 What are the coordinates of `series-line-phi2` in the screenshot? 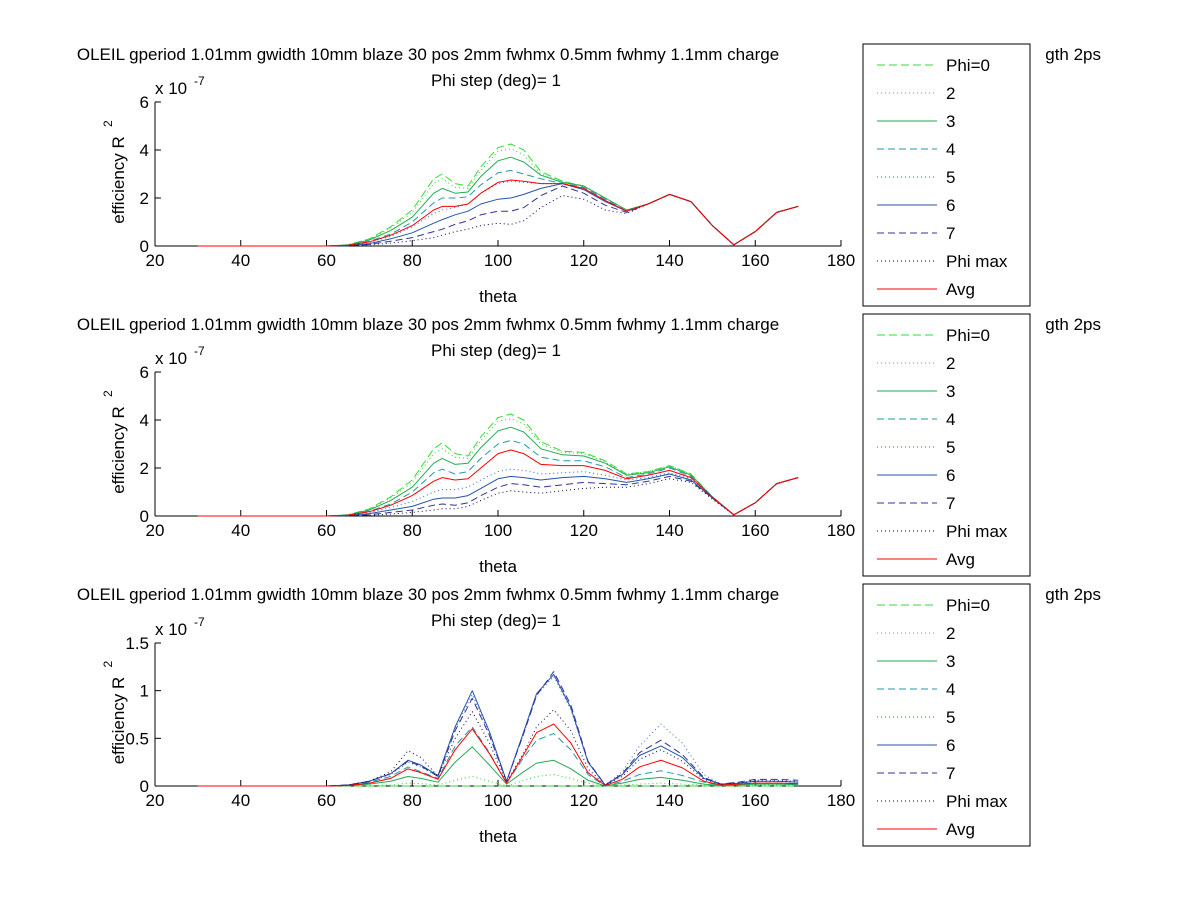 It's located at (498, 197).